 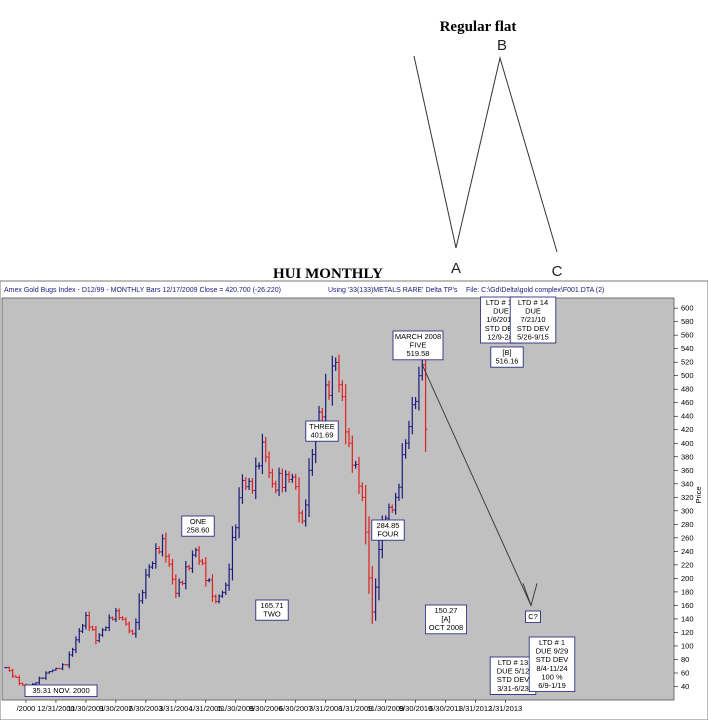 What do you see at coordinates (85, 708) in the screenshot?
I see `x-tick-label: 11/30/2001` at bounding box center [85, 708].